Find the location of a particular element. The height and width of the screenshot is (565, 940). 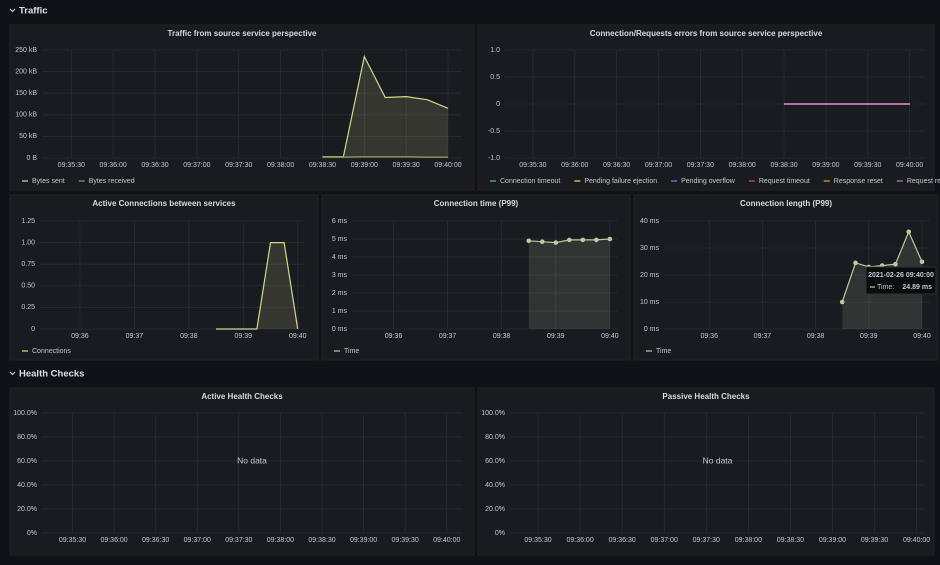

tooltip-title: 2021-02-26 09:40:00 is located at coordinates (901, 275).